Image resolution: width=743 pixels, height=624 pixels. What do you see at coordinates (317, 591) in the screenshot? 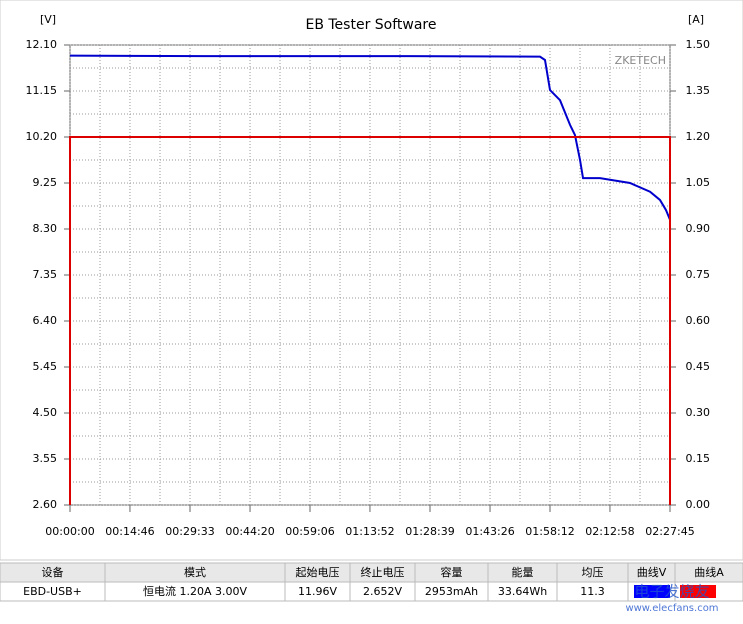
I see `table-cell: 11.96V` at bounding box center [317, 591].